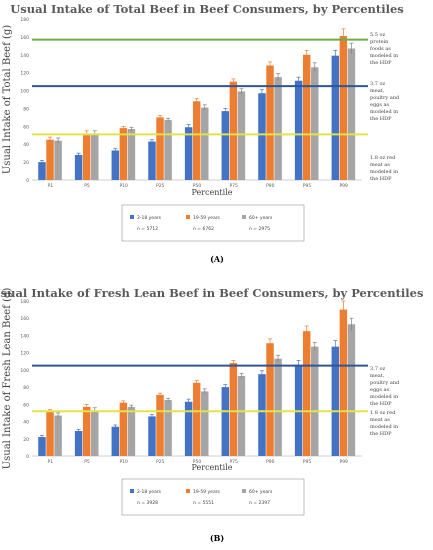  I want to click on legend-n-2: n = 6762, so click(203, 229).